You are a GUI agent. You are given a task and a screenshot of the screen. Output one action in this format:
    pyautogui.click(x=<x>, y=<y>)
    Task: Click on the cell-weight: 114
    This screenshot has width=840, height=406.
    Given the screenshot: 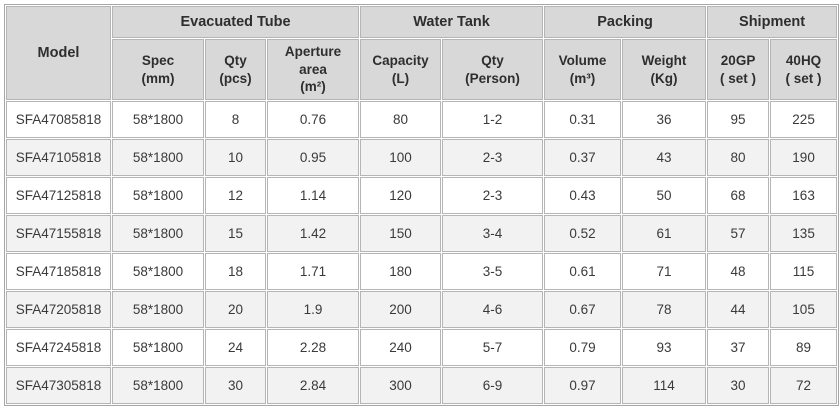 What is the action you would take?
    pyautogui.click(x=664, y=385)
    